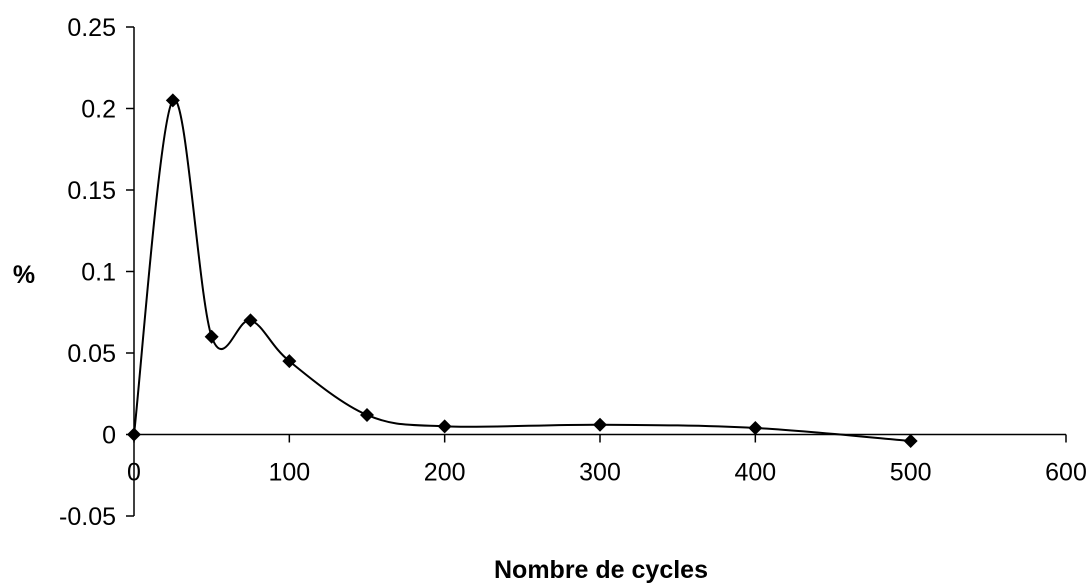 The width and height of the screenshot is (1092, 584). I want to click on x-tick-labels: 0 100 200 300 400 500 600, so click(607, 473).